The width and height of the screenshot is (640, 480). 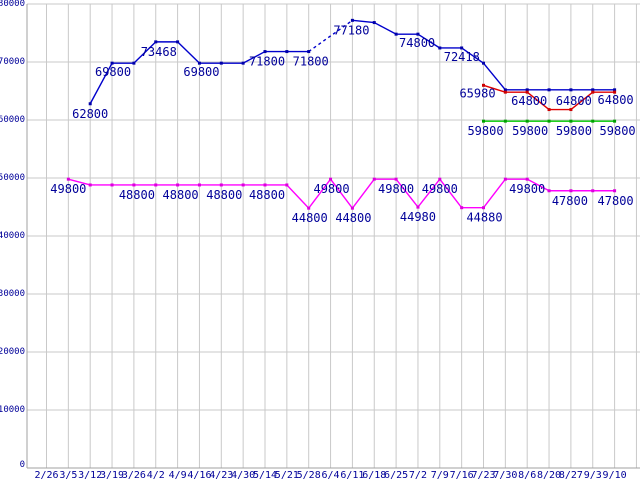 What do you see at coordinates (12, 120) in the screenshot?
I see `y-tick-label: 60000` at bounding box center [12, 120].